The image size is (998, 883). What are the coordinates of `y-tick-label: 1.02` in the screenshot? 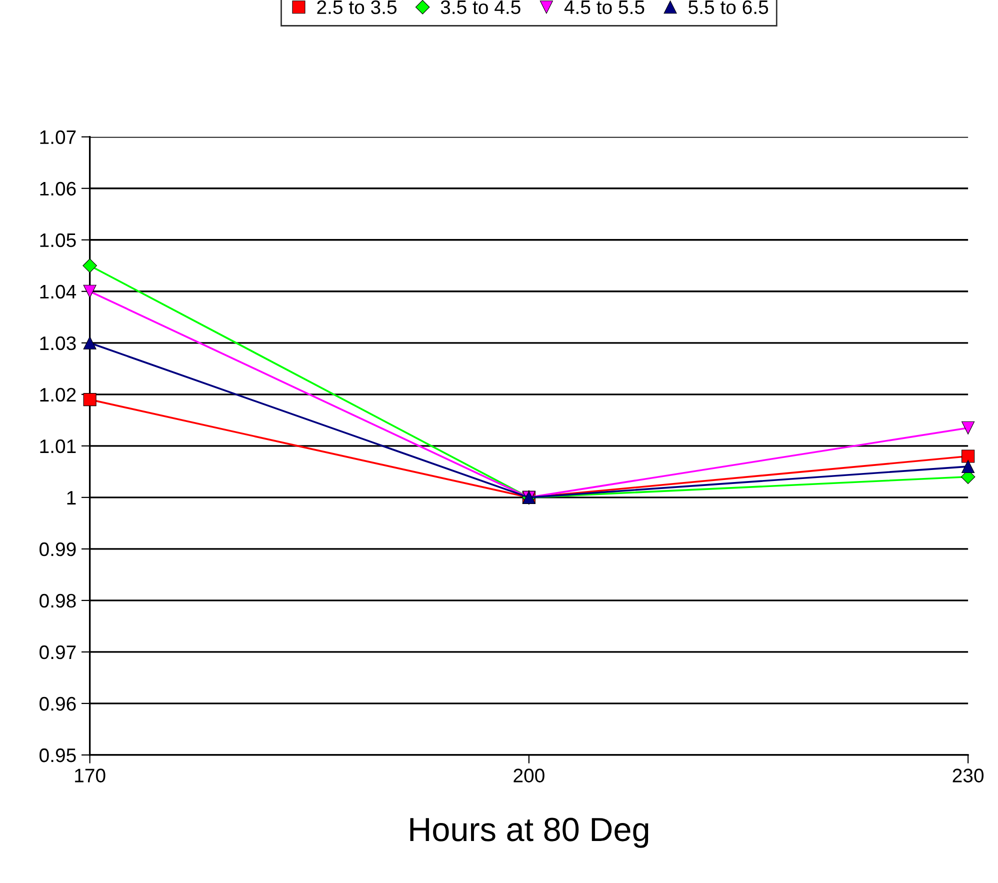 It's located at (58, 395).